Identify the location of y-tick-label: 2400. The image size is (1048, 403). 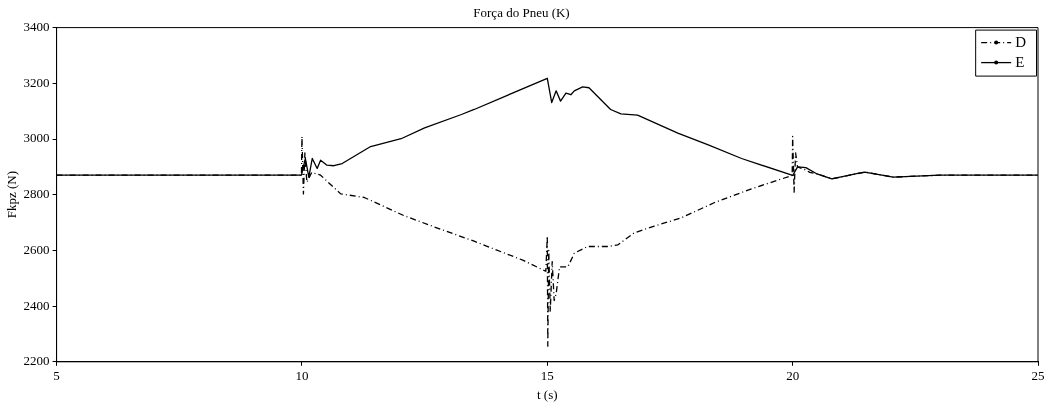
(36, 305).